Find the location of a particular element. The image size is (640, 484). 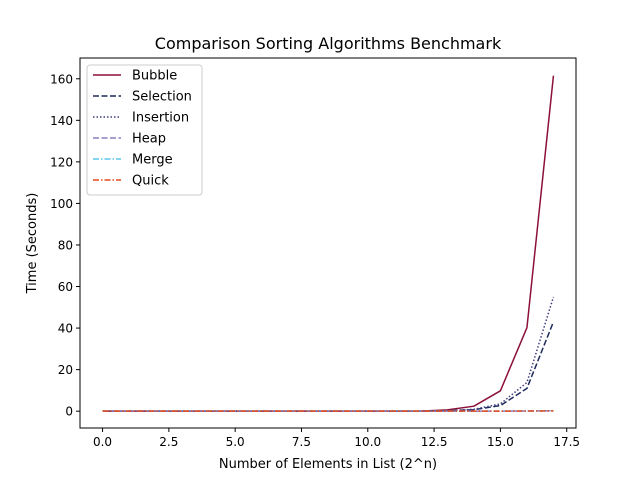

y-axis-label: Time (Seconds) is located at coordinates (32, 244).